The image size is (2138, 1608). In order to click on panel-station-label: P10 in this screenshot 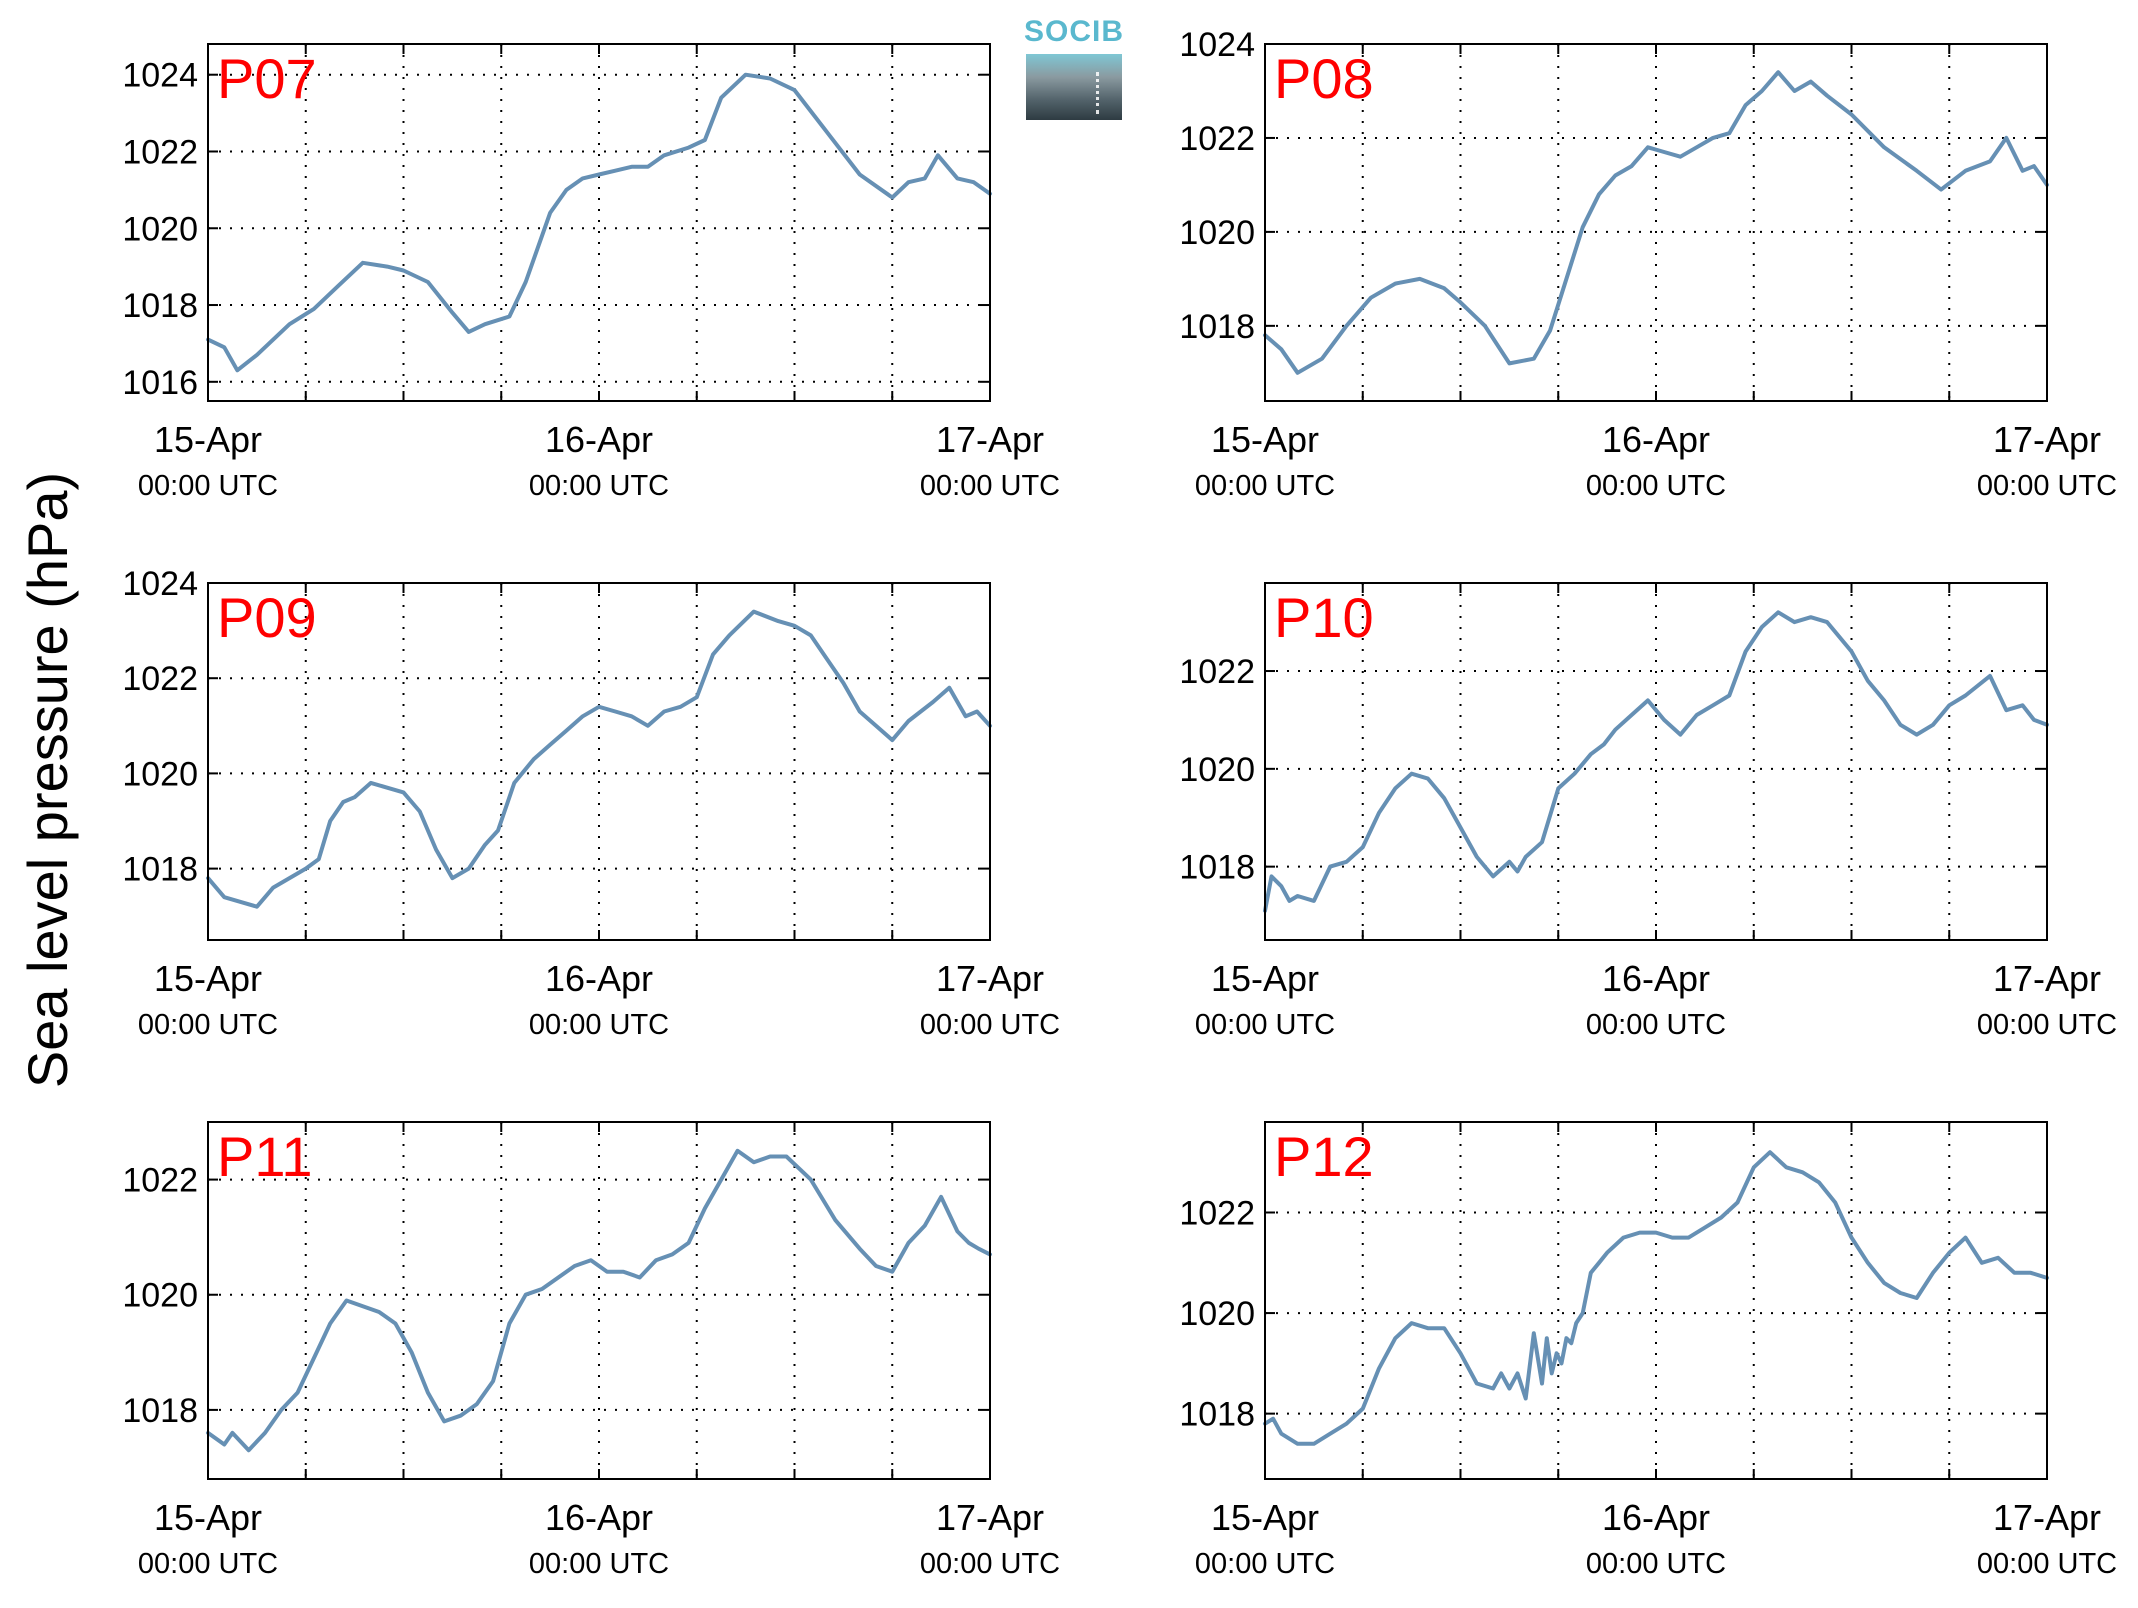, I will do `click(1324, 617)`.